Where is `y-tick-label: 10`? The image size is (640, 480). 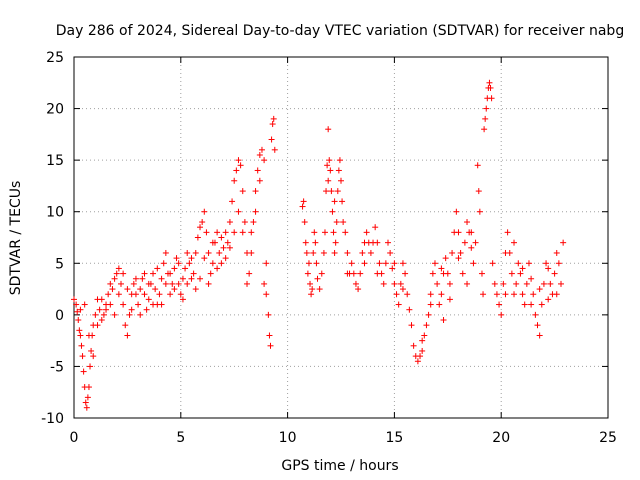
y-tick-label: 10 is located at coordinates (55, 213).